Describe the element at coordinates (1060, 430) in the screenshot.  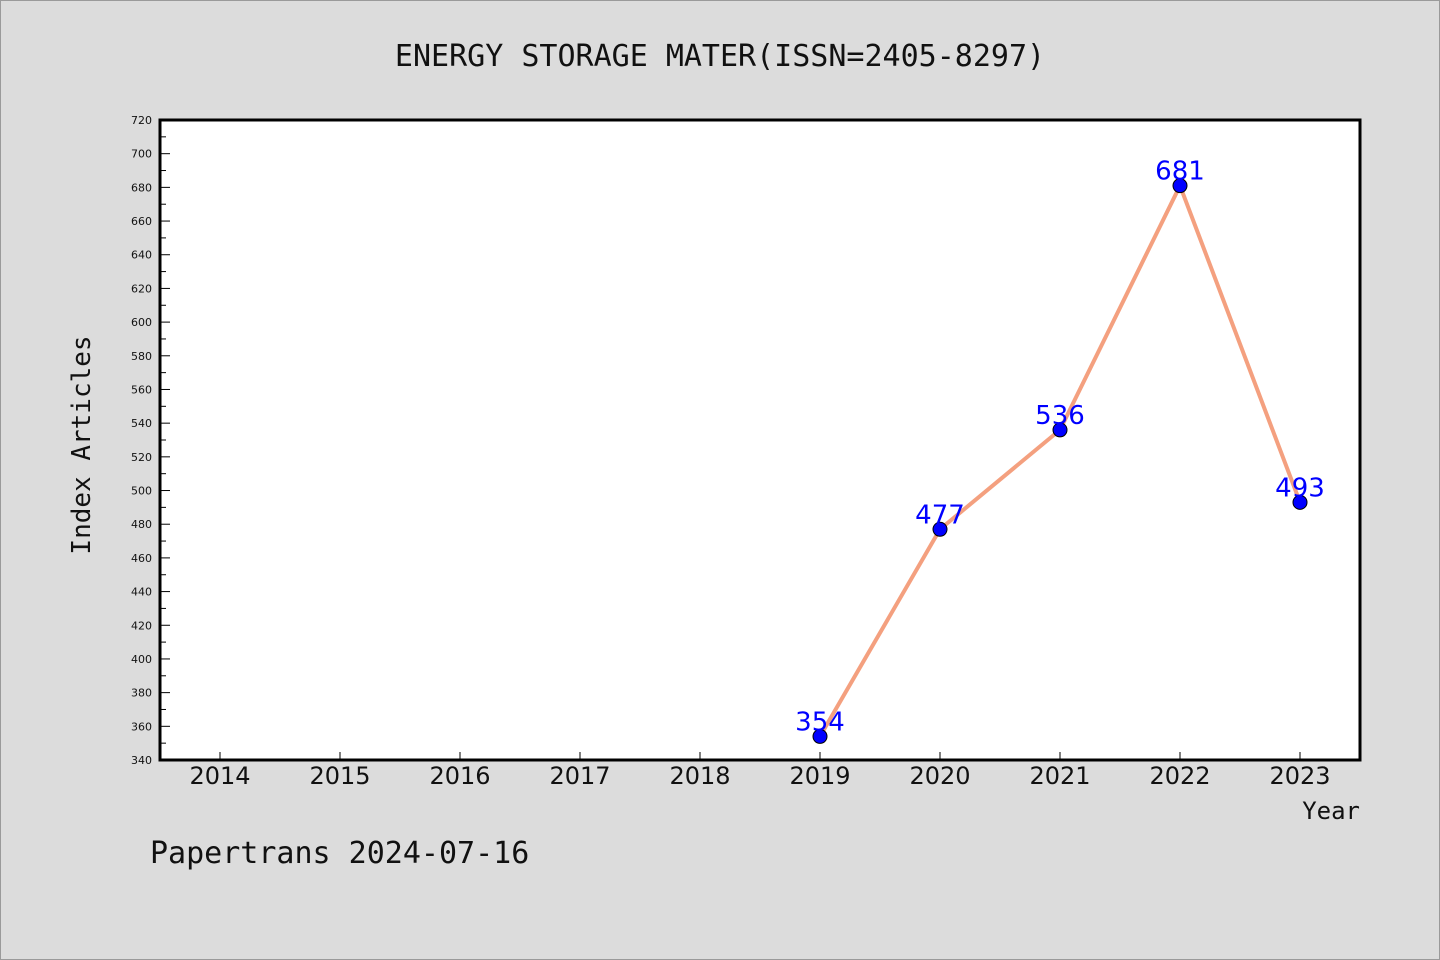
I see `data-point-2021` at that location.